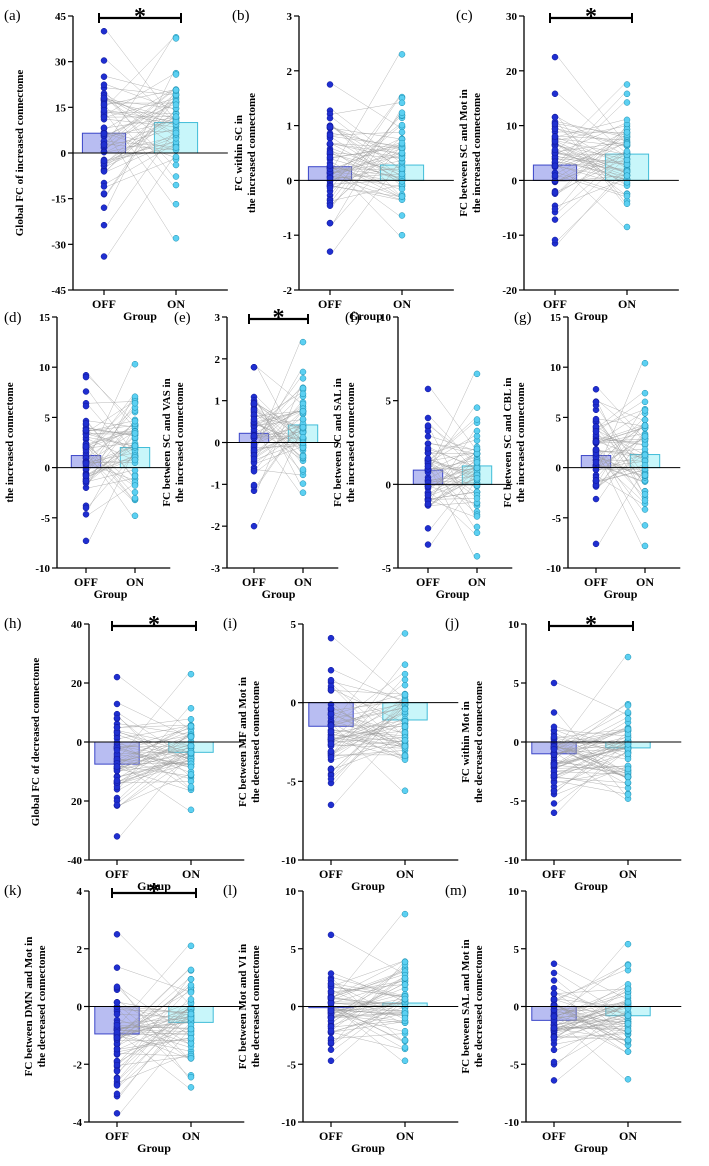 Image resolution: width=709 pixels, height=1166 pixels. What do you see at coordinates (182, 318) in the screenshot?
I see `panel-label: (e)` at bounding box center [182, 318].